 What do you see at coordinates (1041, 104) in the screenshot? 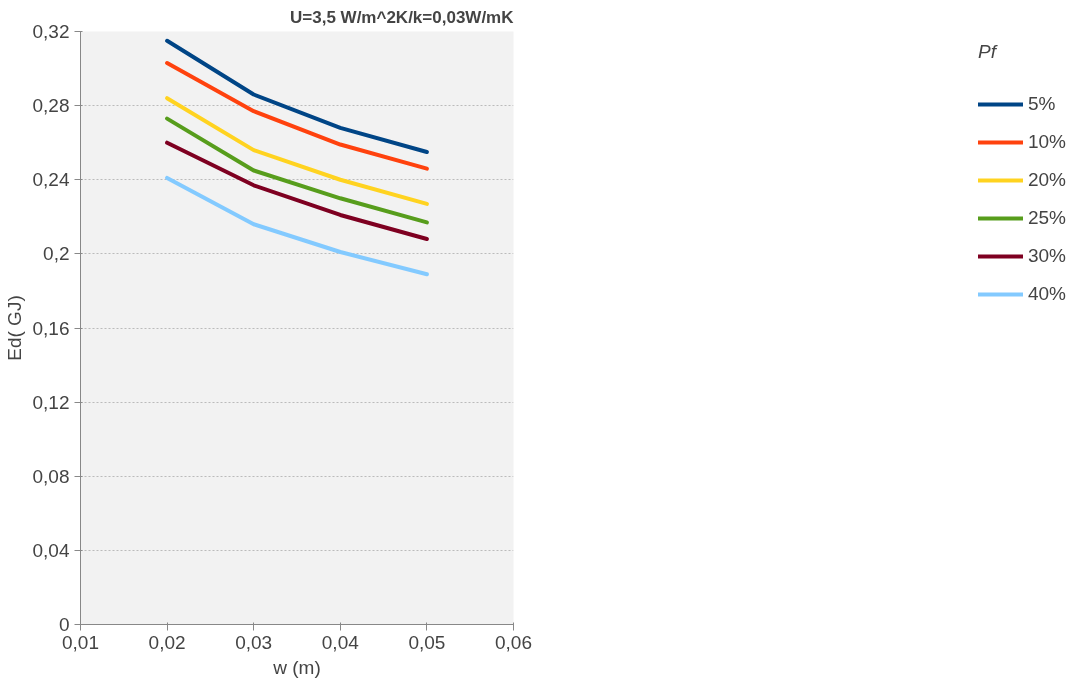
I see `legend-label: 5%` at bounding box center [1041, 104].